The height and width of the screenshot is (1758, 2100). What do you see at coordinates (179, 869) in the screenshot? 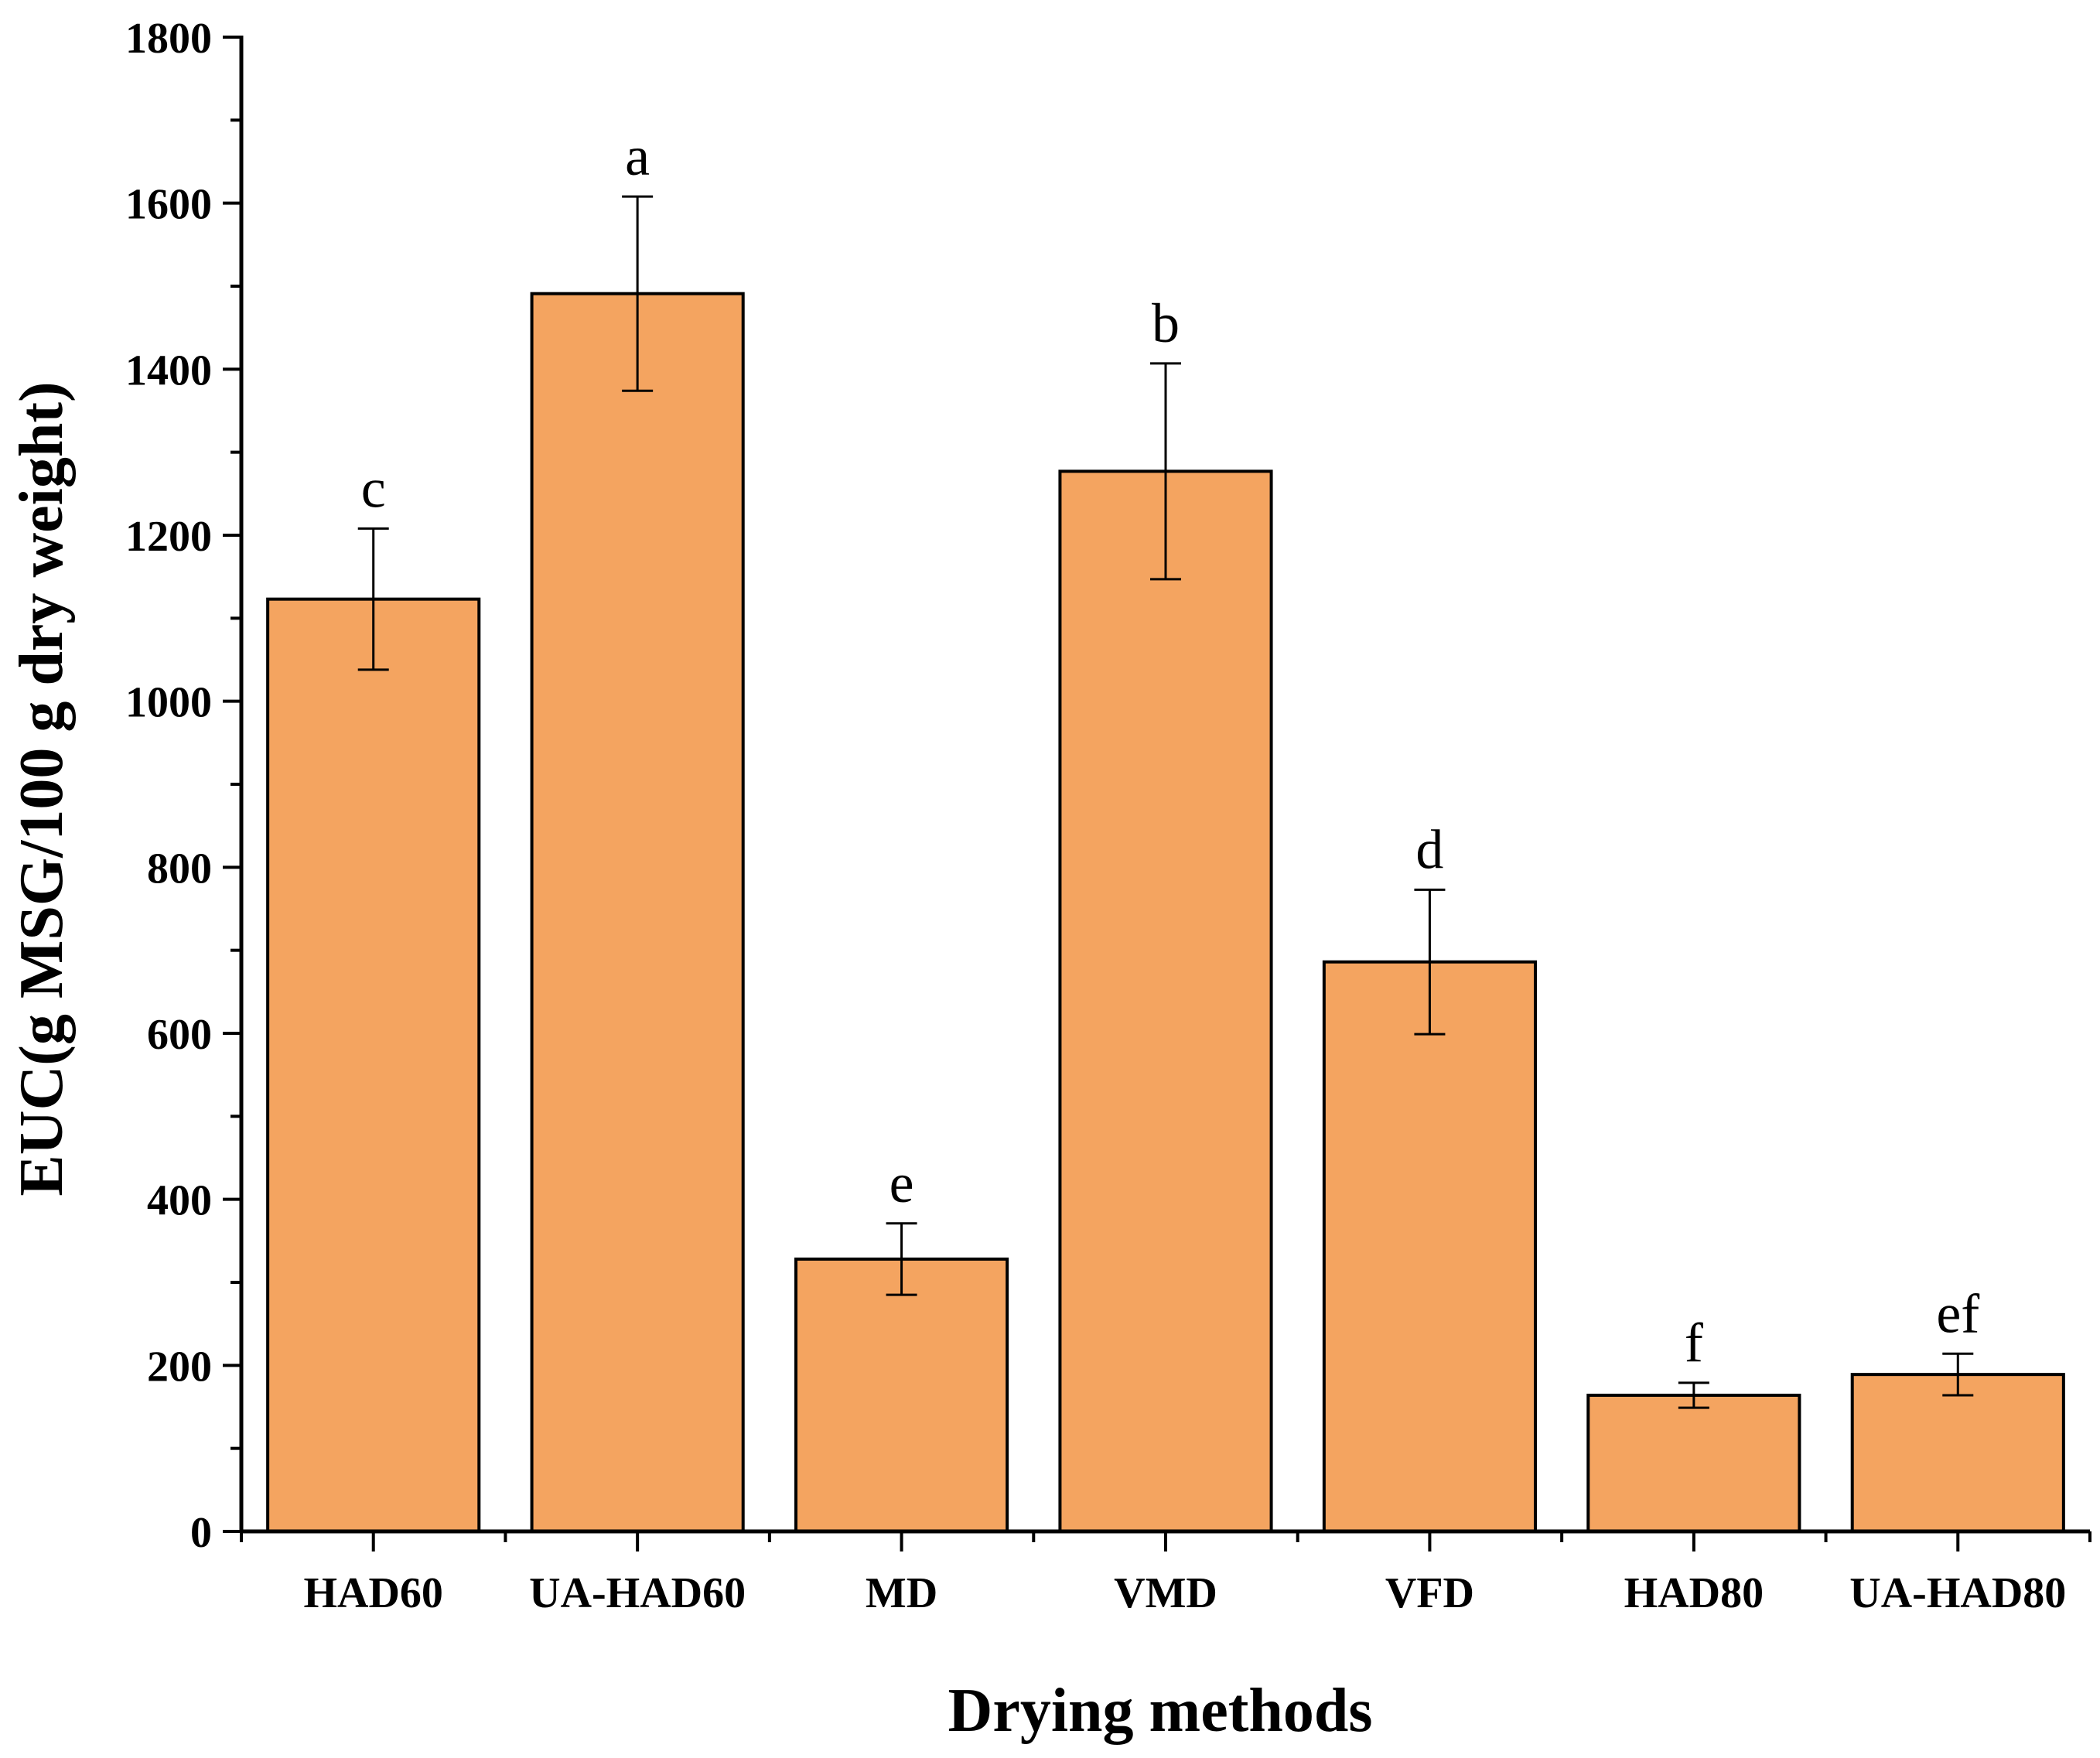
I see `y-tick-label-800: 800` at bounding box center [179, 869].